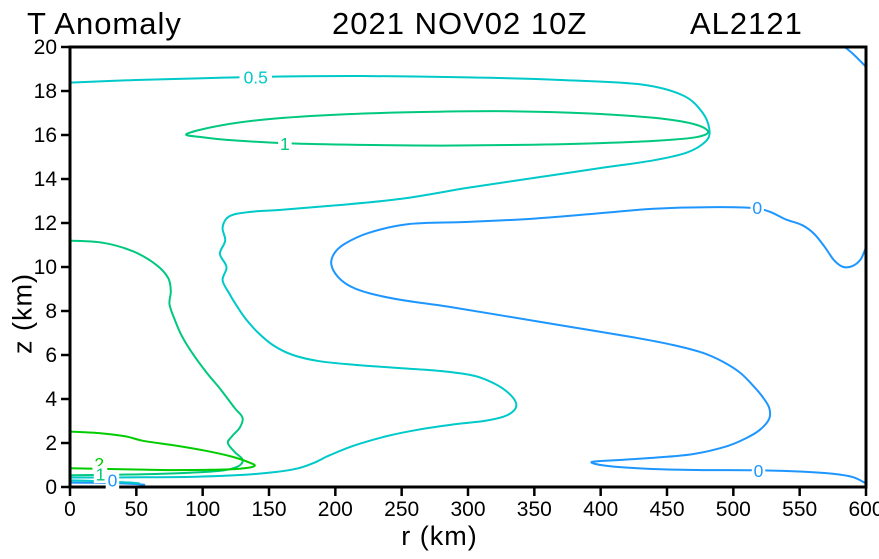 The image size is (879, 559). Describe the element at coordinates (439, 536) in the screenshot. I see `x-axis-title: r (km)` at that location.